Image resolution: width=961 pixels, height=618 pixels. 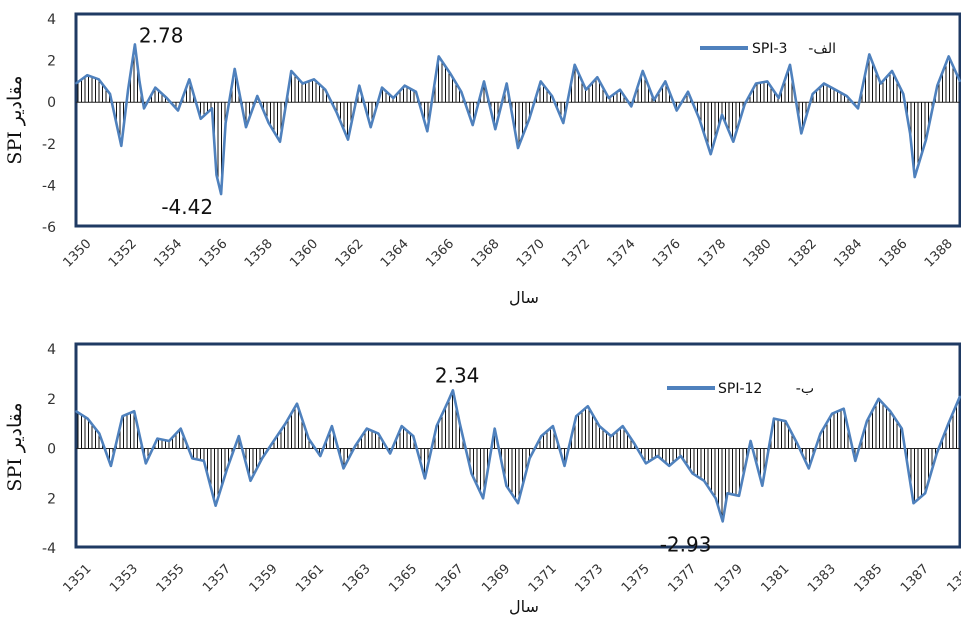 What do you see at coordinates (440, 254) in the screenshot?
I see `x-tick-label: 1366` at bounding box center [440, 254].